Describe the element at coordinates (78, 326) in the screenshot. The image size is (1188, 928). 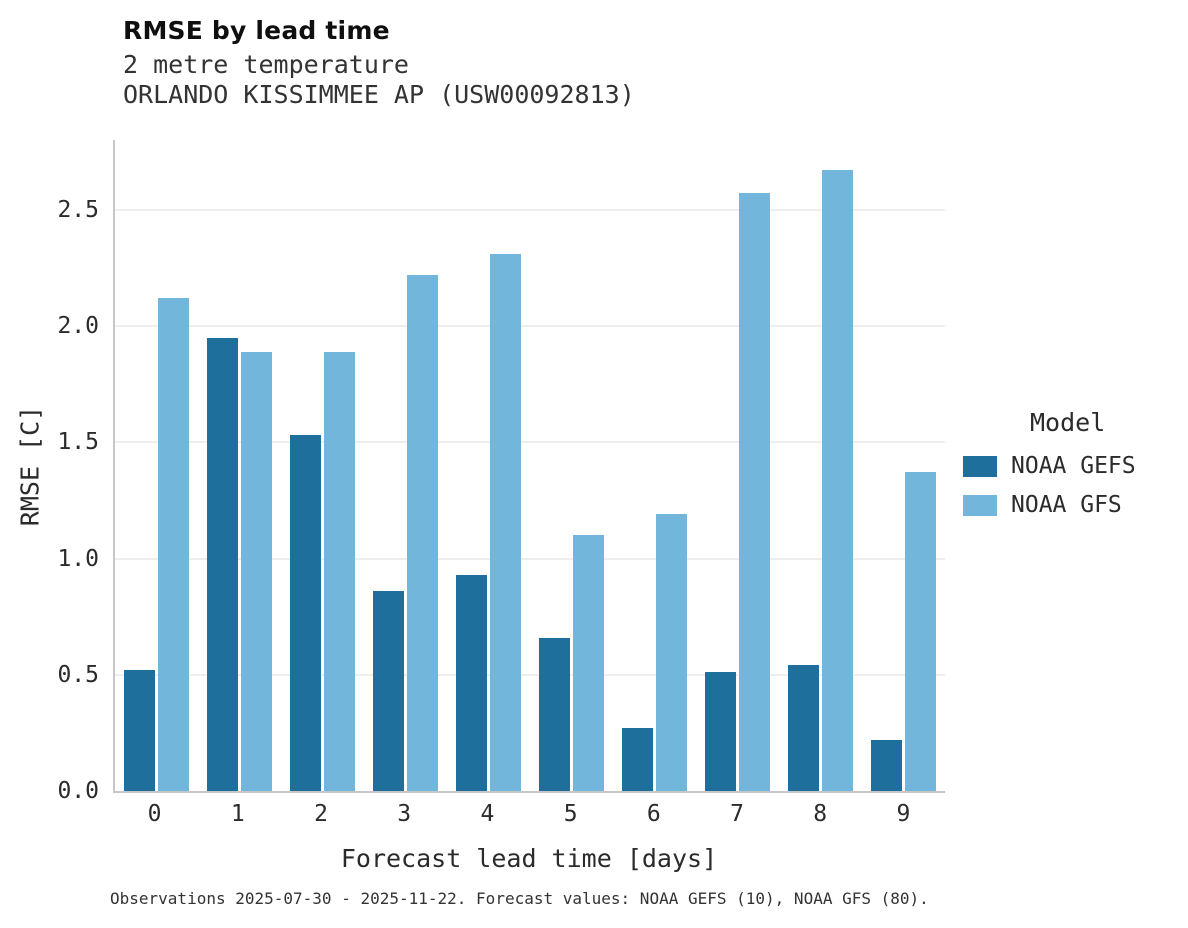
I see `y-tick-label-2.0: 2.0` at that location.